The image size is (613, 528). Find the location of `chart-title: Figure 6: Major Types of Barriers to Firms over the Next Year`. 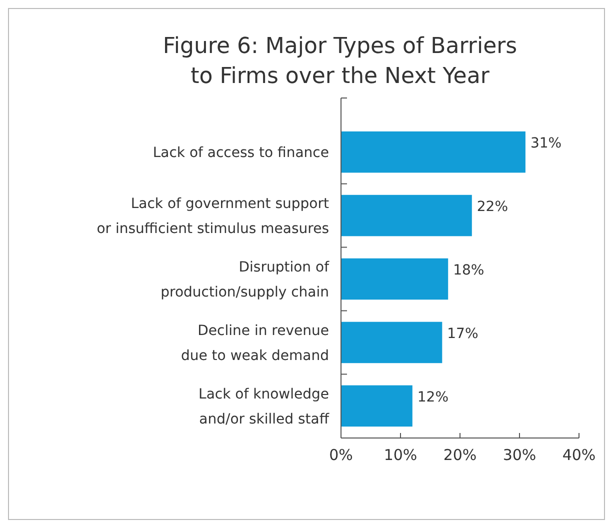

chart-title: Figure 6: Major Types of Barriers to Firms over the Next Year is located at coordinates (340, 61).